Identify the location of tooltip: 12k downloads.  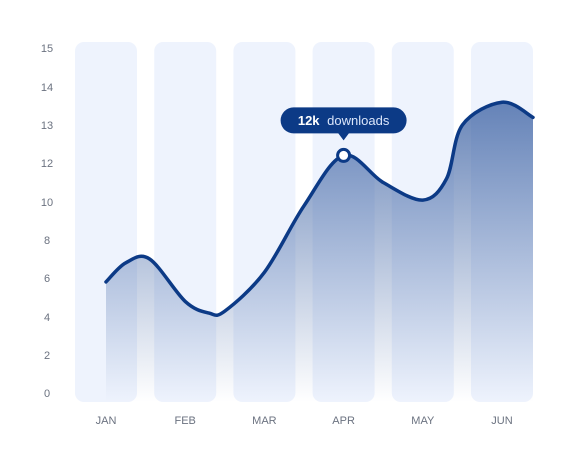
(343, 124).